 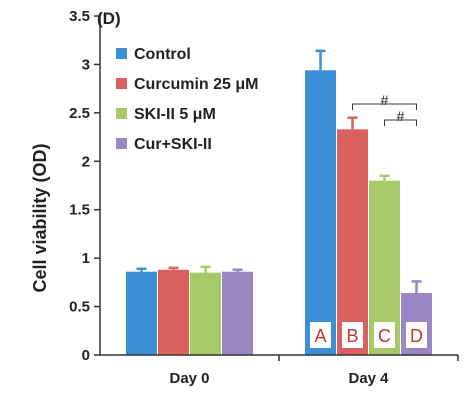 I want to click on x-axis: Day 0 Day 4, so click(x=279, y=370).